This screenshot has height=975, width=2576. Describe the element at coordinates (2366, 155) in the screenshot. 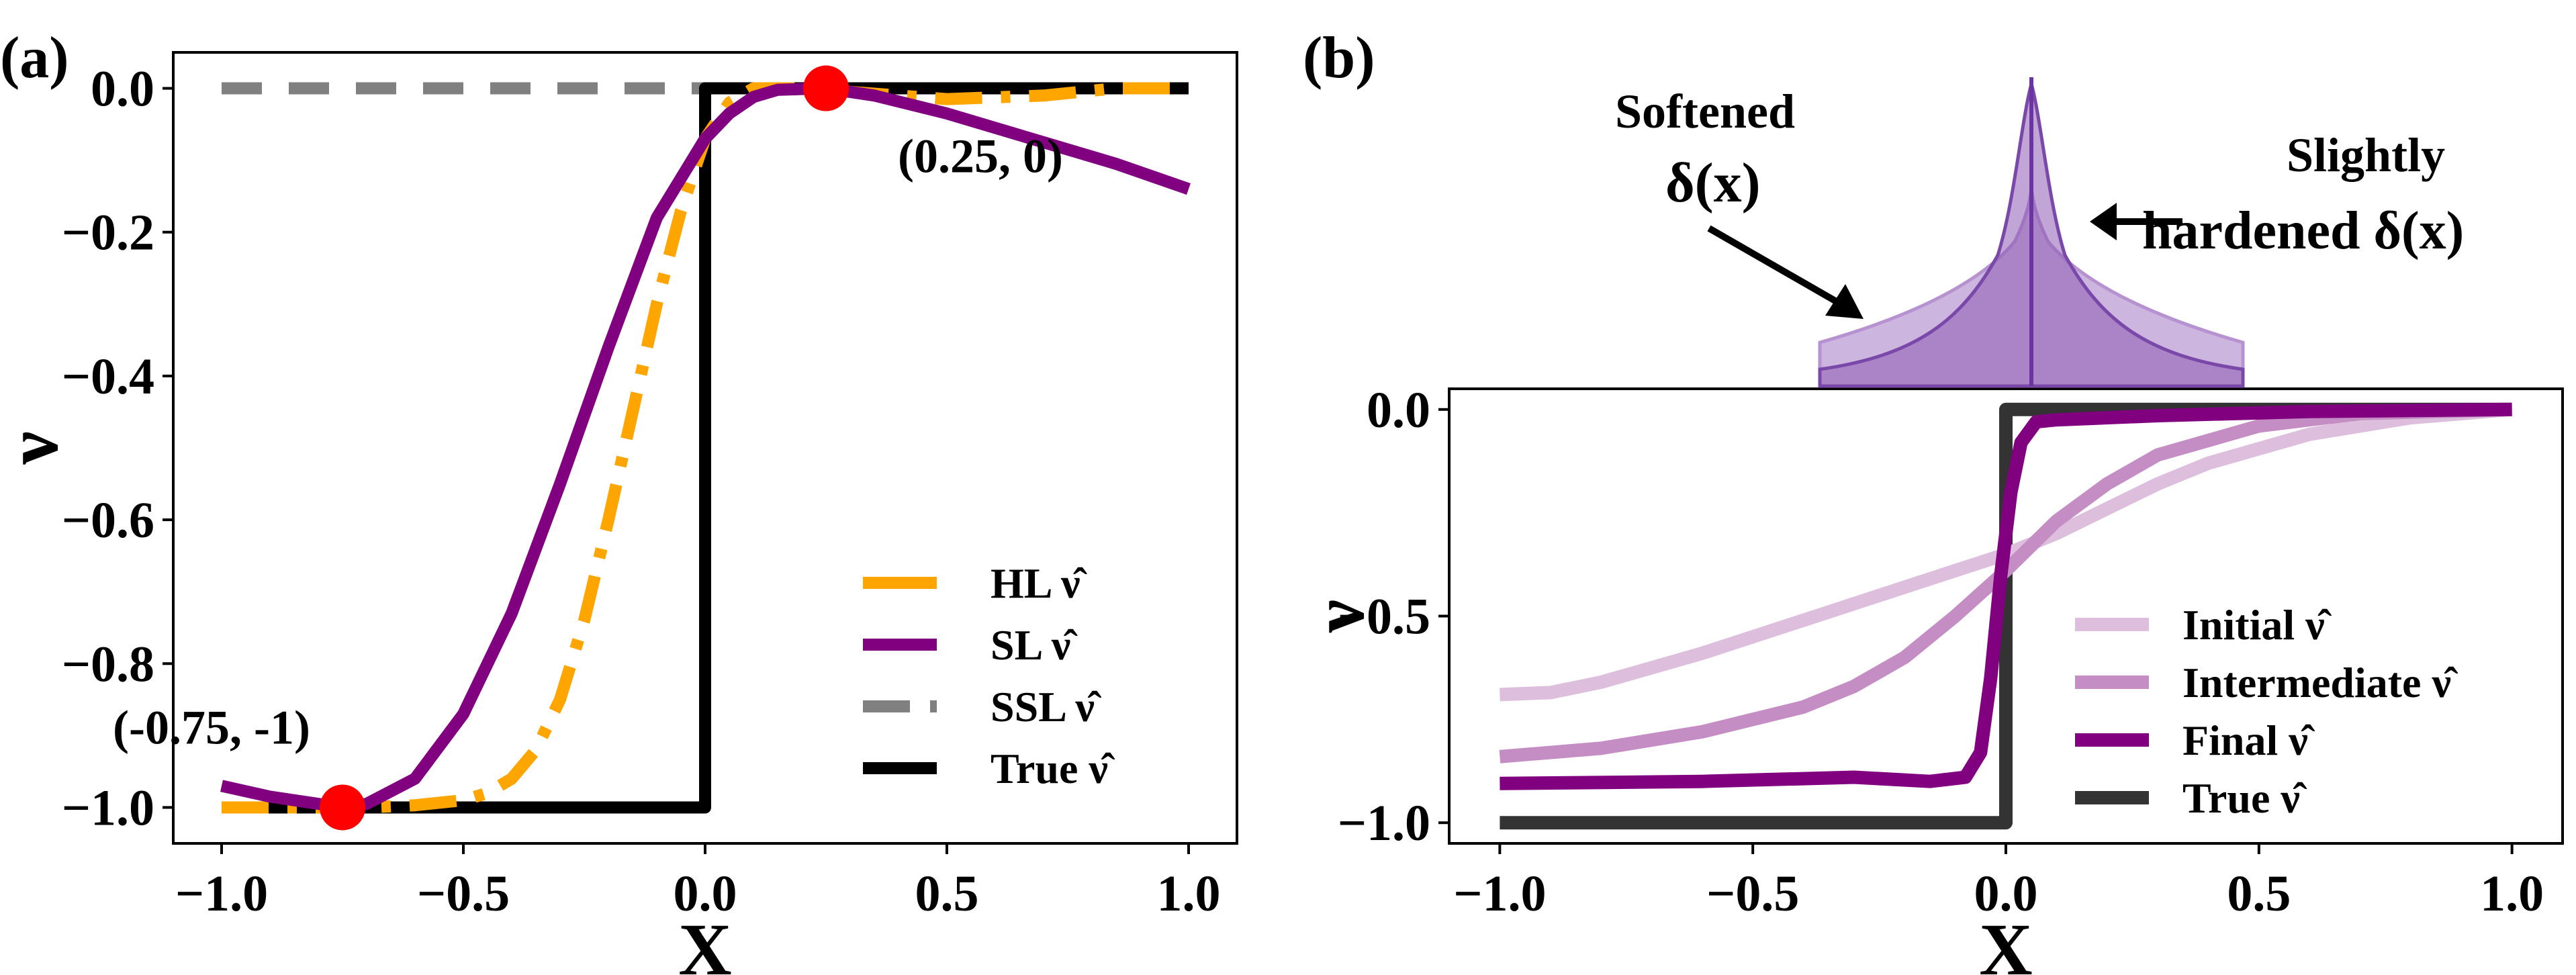

I see `inset-annotation-slightly: Slightly` at that location.